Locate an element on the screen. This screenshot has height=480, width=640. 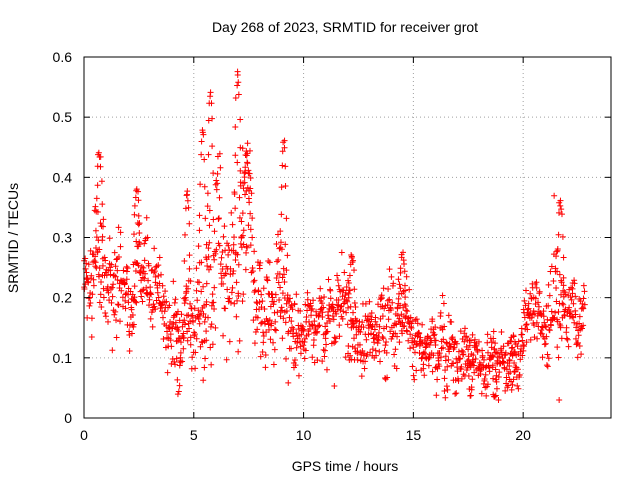
y-tick-label: 0.3 is located at coordinates (63, 238).